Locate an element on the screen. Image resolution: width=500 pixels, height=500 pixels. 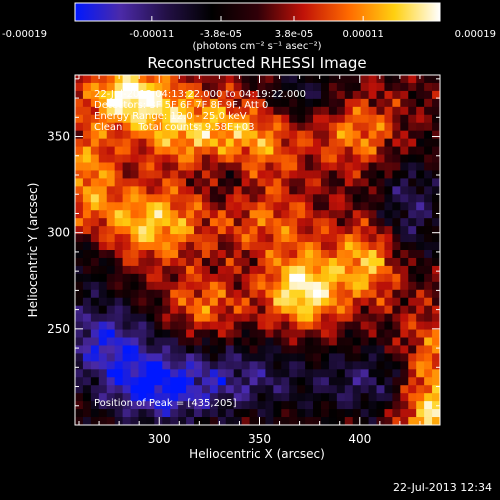
annotation-detectors: Detectors: 3F 5F 6F 7F 8F 9F, Att 0 is located at coordinates (181, 105).